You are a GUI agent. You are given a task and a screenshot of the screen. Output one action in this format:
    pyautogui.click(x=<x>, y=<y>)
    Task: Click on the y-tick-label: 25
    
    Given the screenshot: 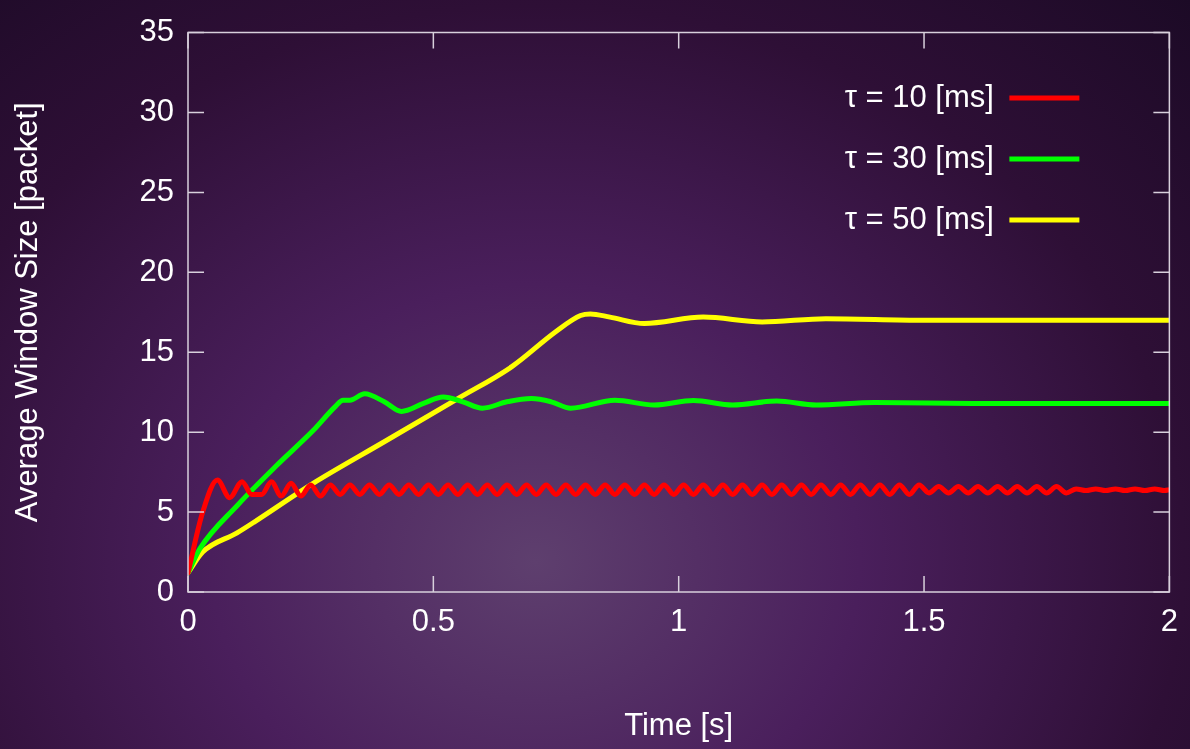 What is the action you would take?
    pyautogui.click(x=156, y=190)
    